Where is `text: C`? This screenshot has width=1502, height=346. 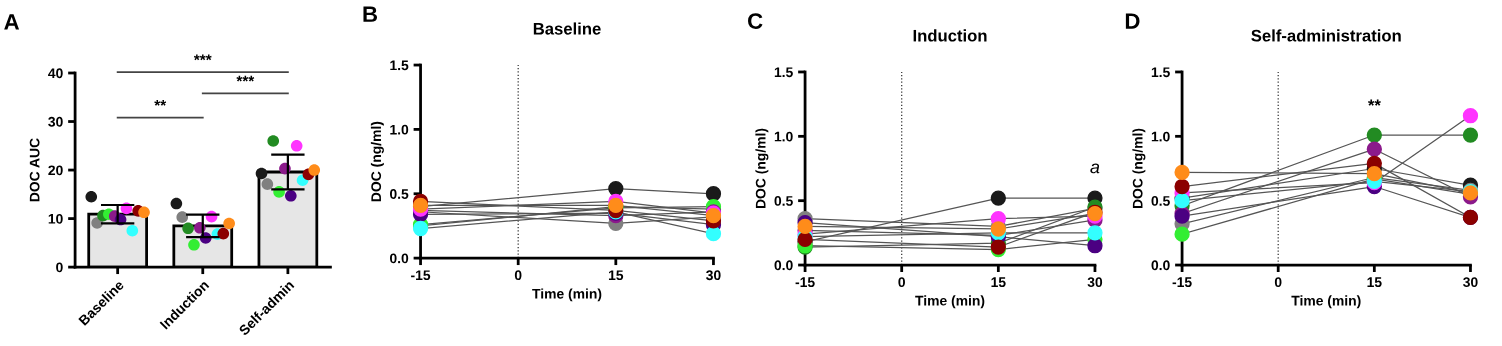 text: C is located at coordinates (755, 21).